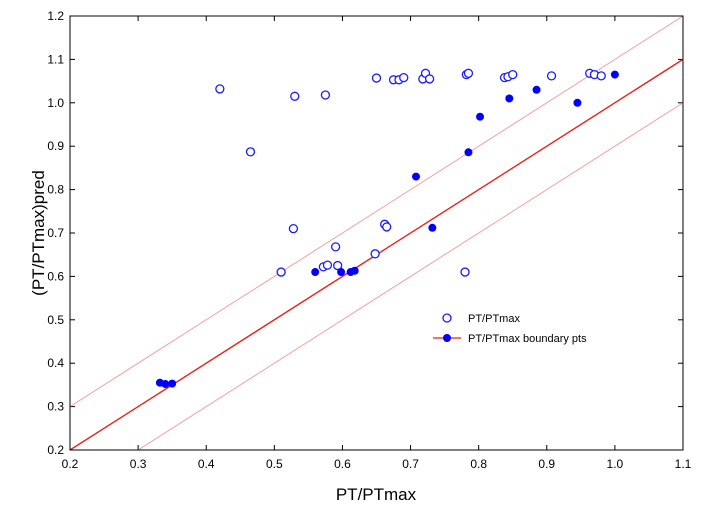  I want to click on x-tick-label: 0.7, so click(410, 464).